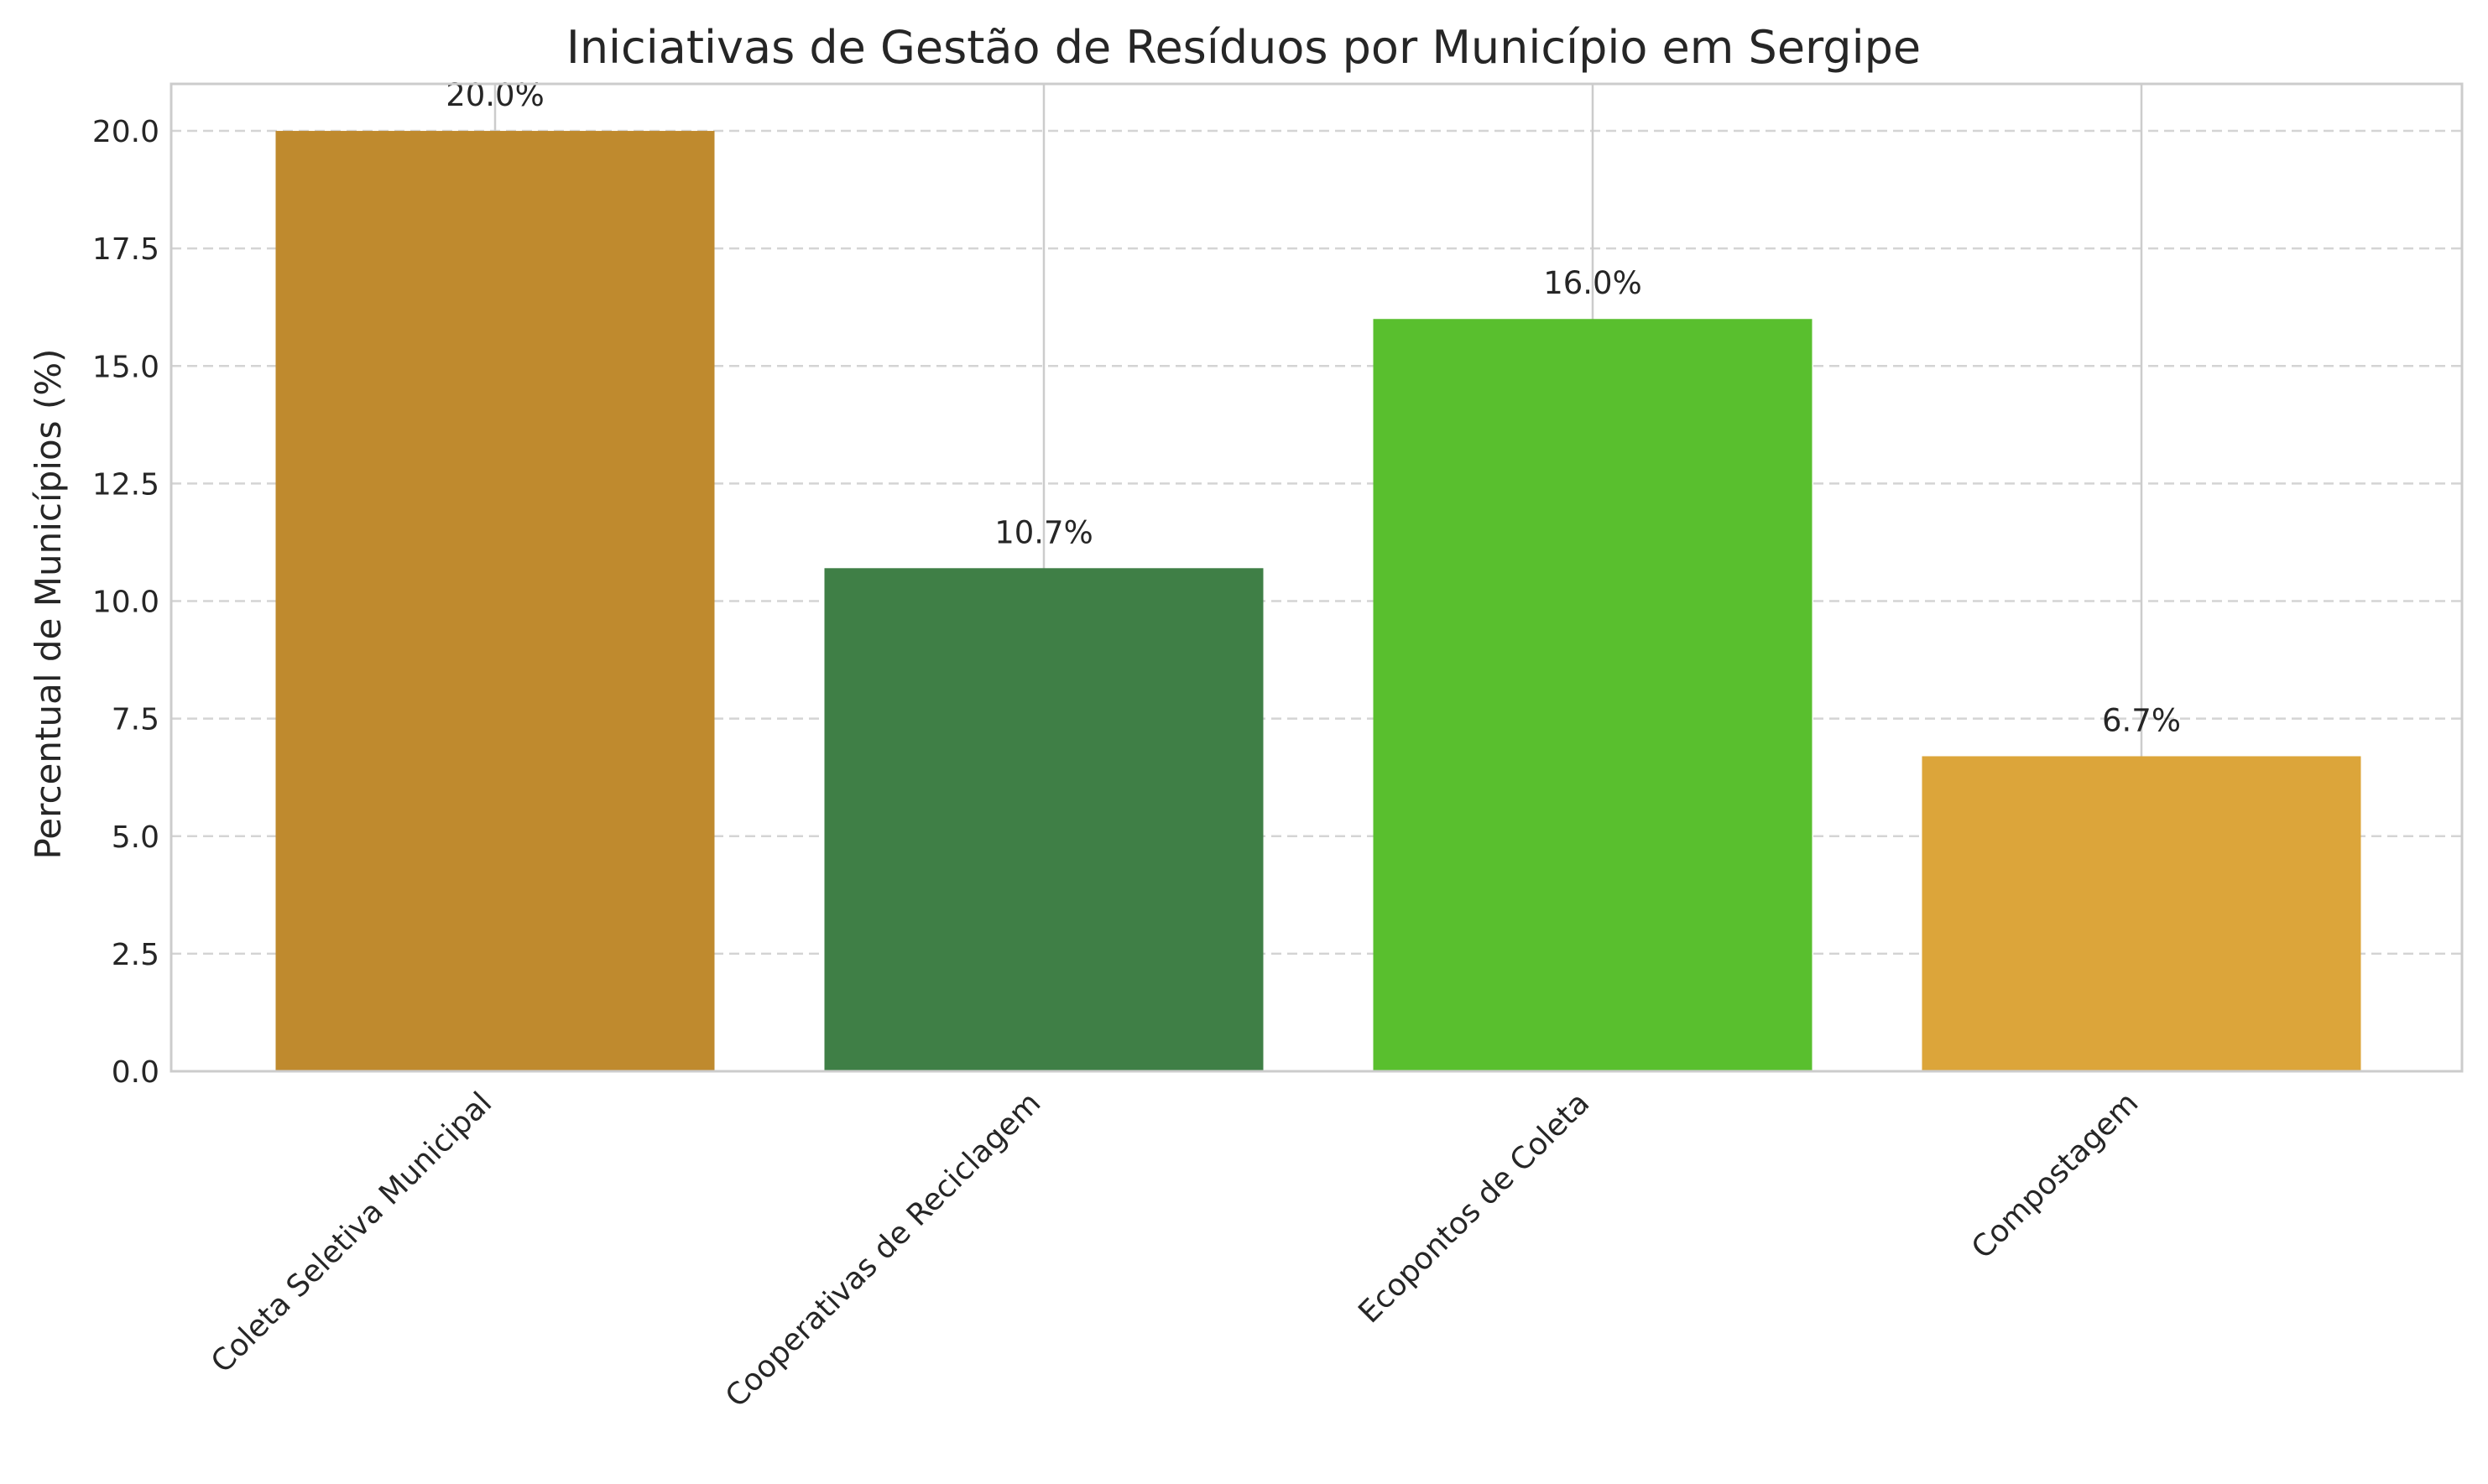 This screenshot has width=2488, height=1484. What do you see at coordinates (2055, 1175) in the screenshot?
I see `x-tick-label: Compostagem` at bounding box center [2055, 1175].